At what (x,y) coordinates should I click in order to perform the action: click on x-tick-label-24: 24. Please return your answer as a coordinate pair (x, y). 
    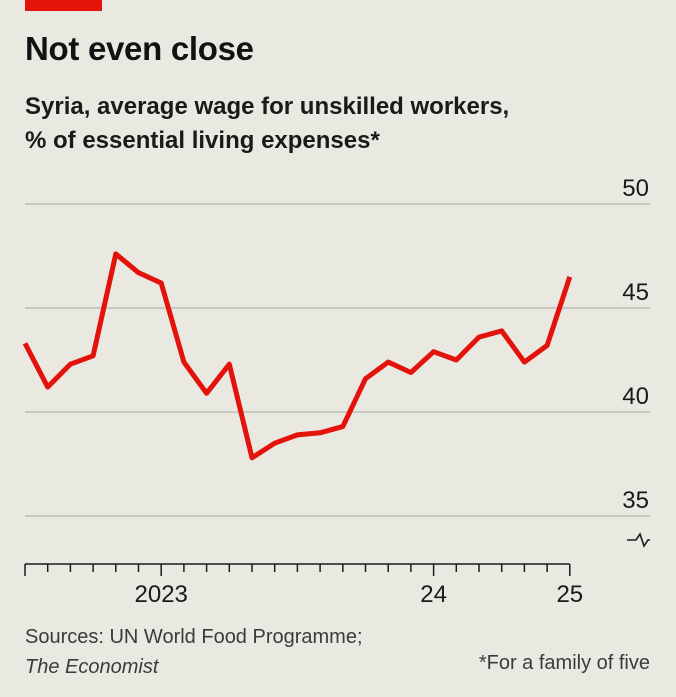
    Looking at the image, I should click on (433, 594).